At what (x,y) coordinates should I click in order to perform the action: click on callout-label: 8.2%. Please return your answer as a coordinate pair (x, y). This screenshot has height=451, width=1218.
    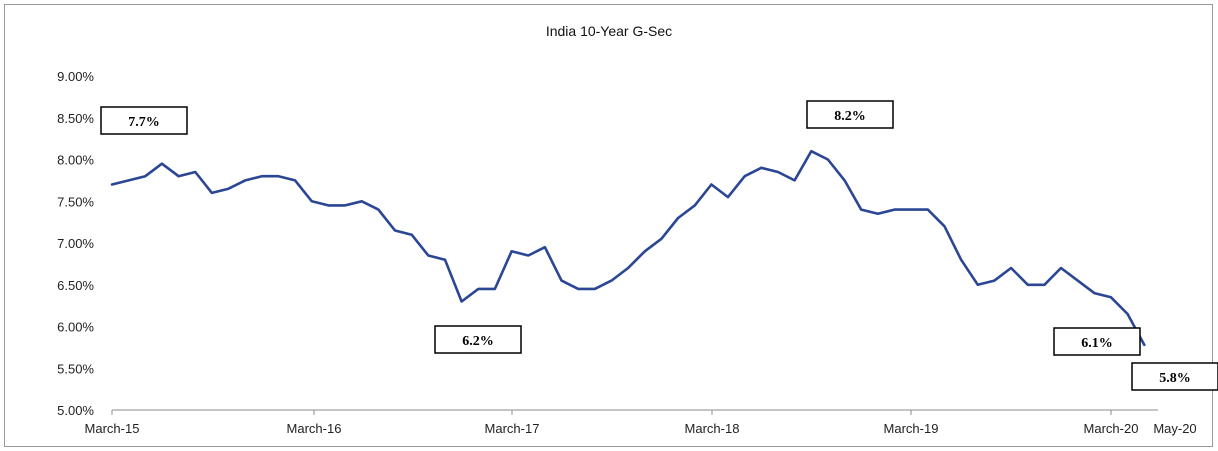
    Looking at the image, I should click on (850, 116).